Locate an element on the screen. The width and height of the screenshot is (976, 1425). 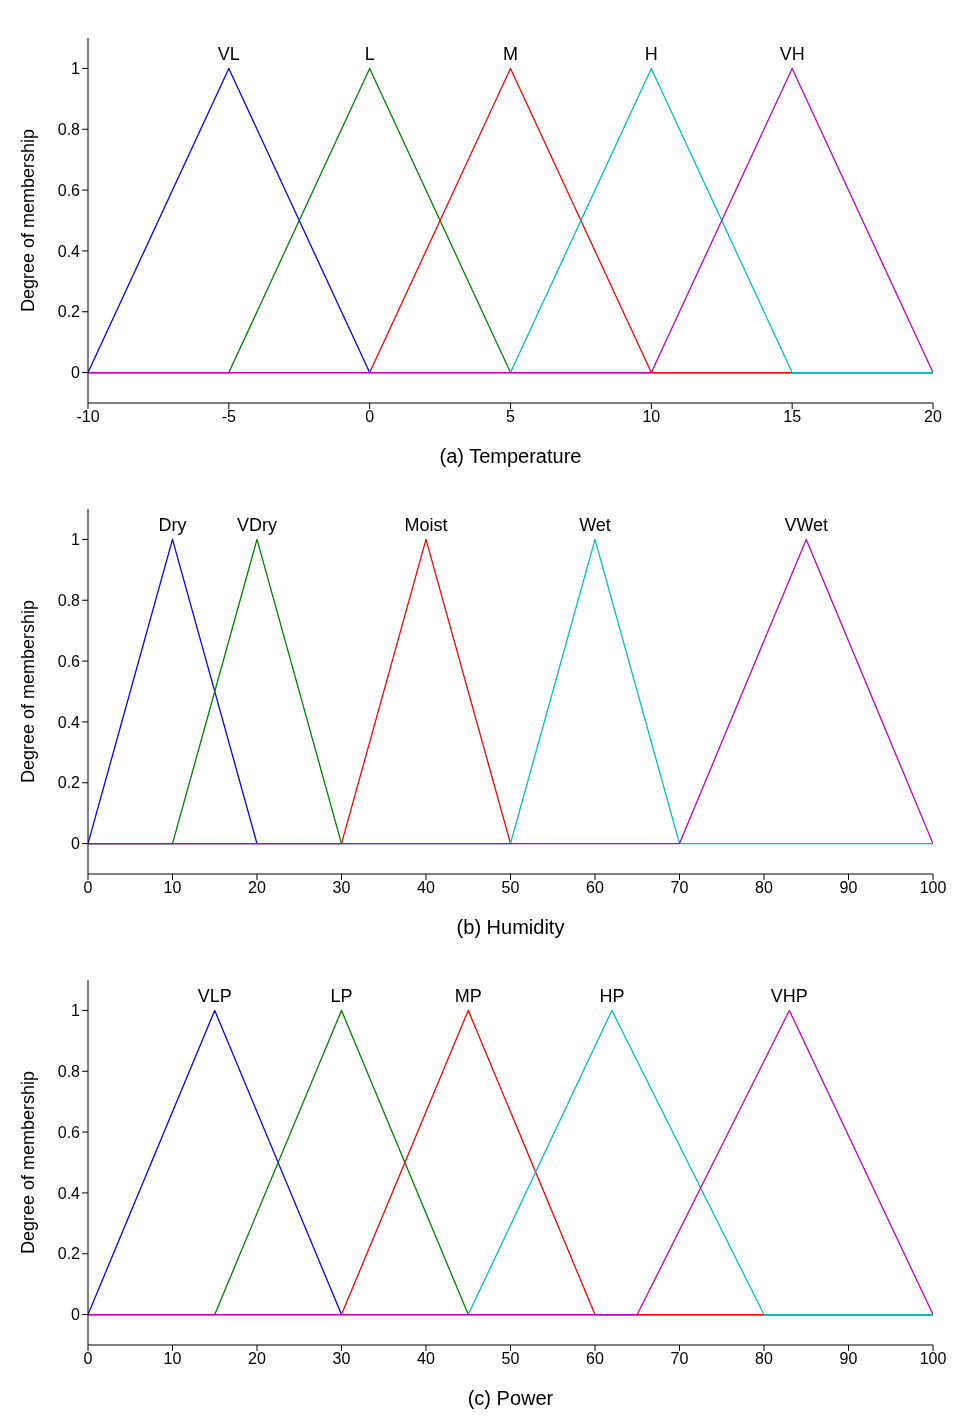
x-axis-title: (b) Humidity is located at coordinates (510, 927).